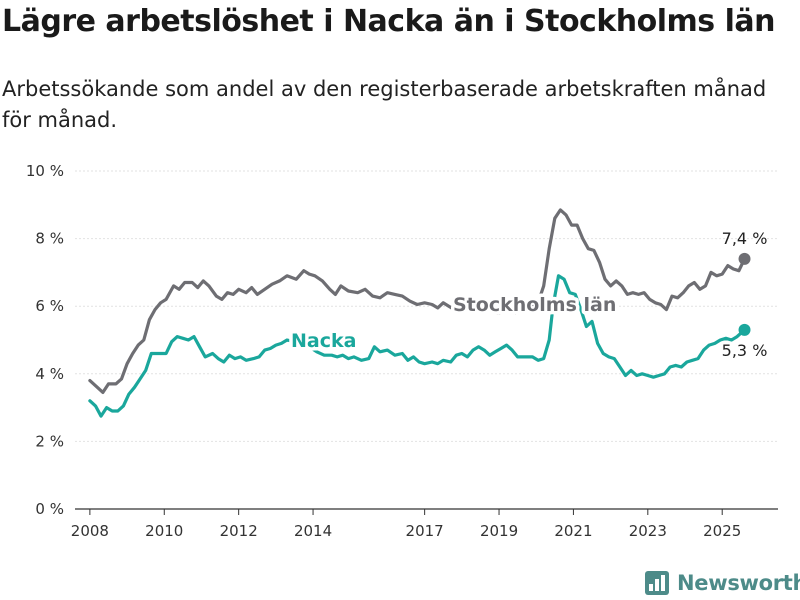 This screenshot has height=600, width=800. Describe the element at coordinates (239, 531) in the screenshot. I see `x-tick-label: 2012` at that location.